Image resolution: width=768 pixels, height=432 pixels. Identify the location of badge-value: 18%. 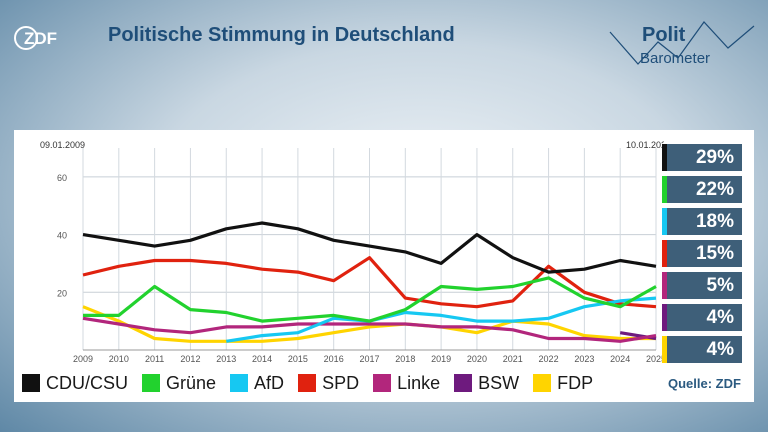
(714, 221).